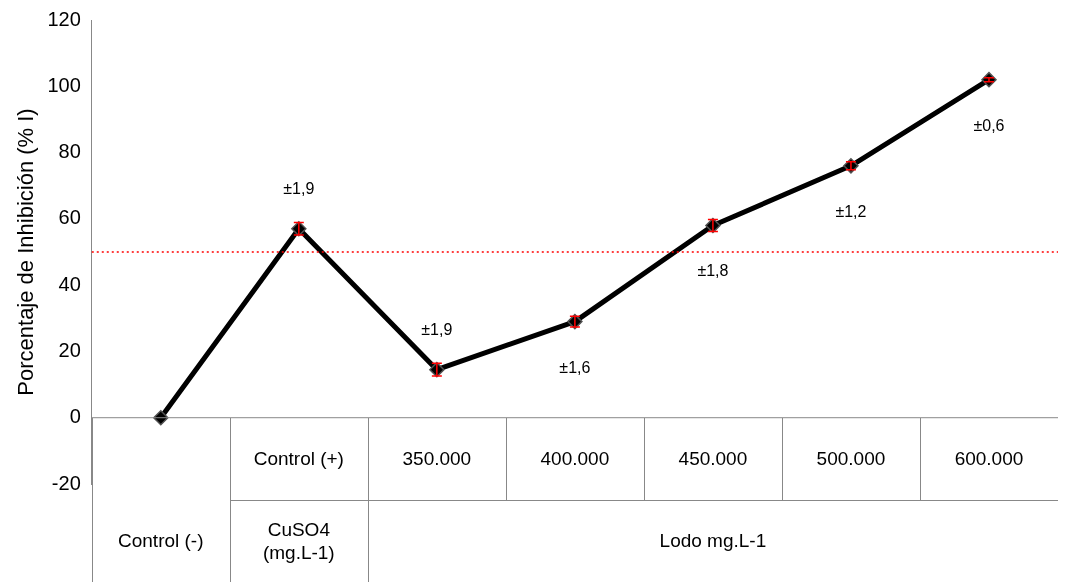  I want to click on text: Lodo mg.L-1, so click(713, 541).